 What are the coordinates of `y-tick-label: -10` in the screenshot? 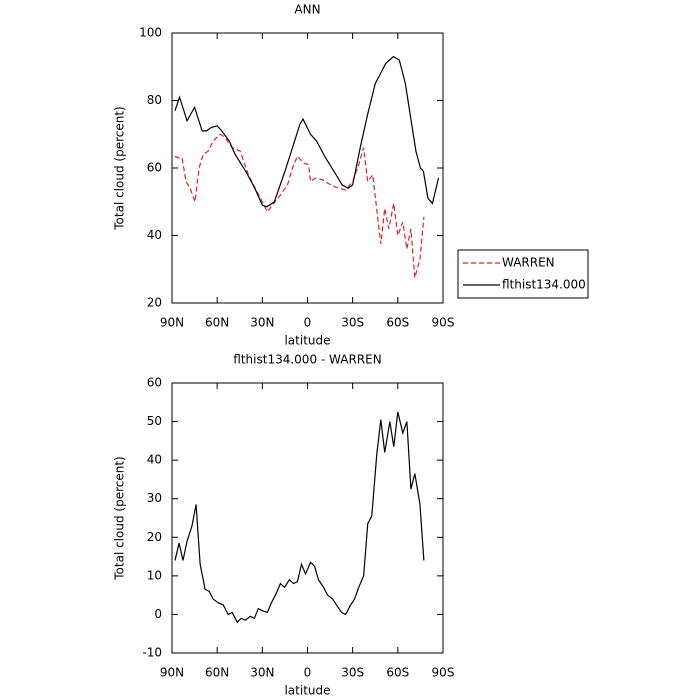 It's located at (152, 653).